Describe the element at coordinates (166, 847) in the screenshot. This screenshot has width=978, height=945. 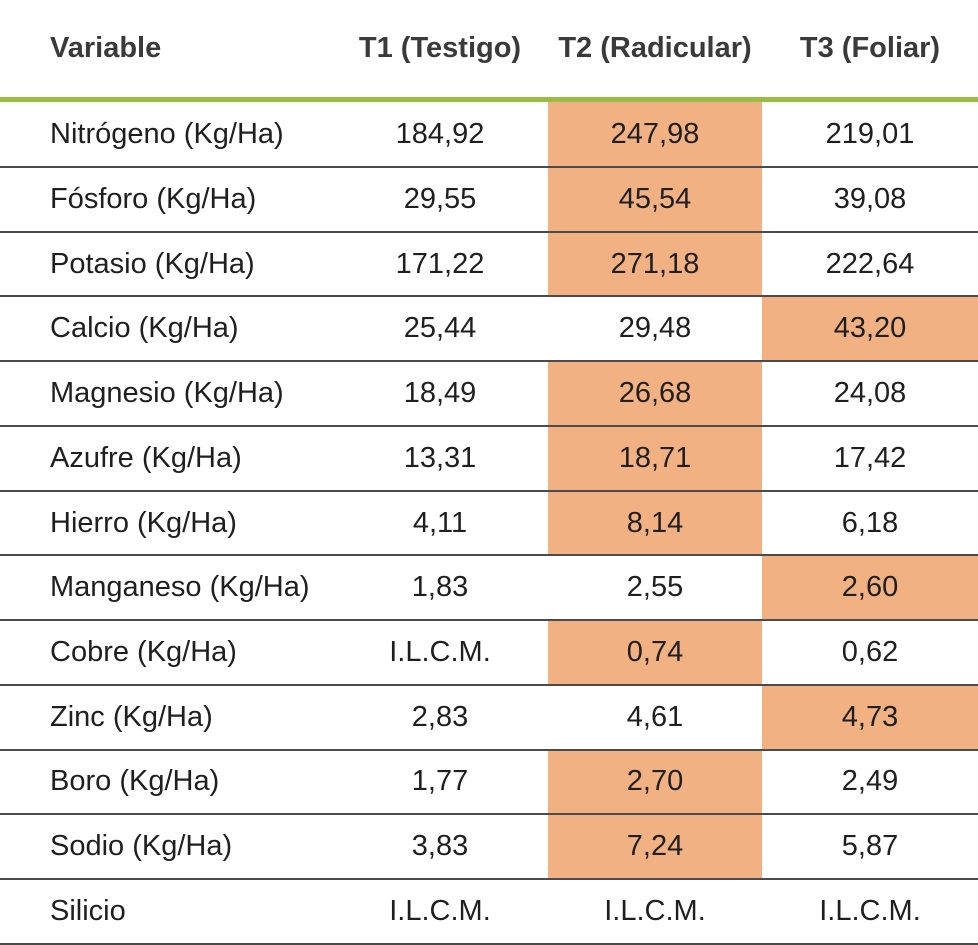
I see `variable-cell: Sodio (Kg/Ha)` at that location.